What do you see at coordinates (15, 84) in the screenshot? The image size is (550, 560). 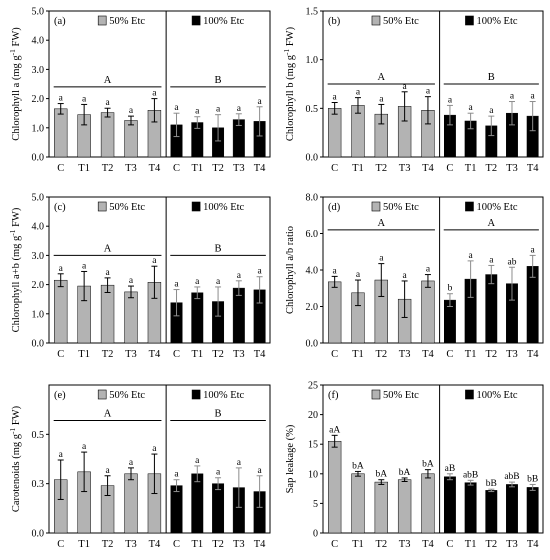 I see `y-axis-label: Chlorophyll a (mg g-1 FW)` at bounding box center [15, 84].